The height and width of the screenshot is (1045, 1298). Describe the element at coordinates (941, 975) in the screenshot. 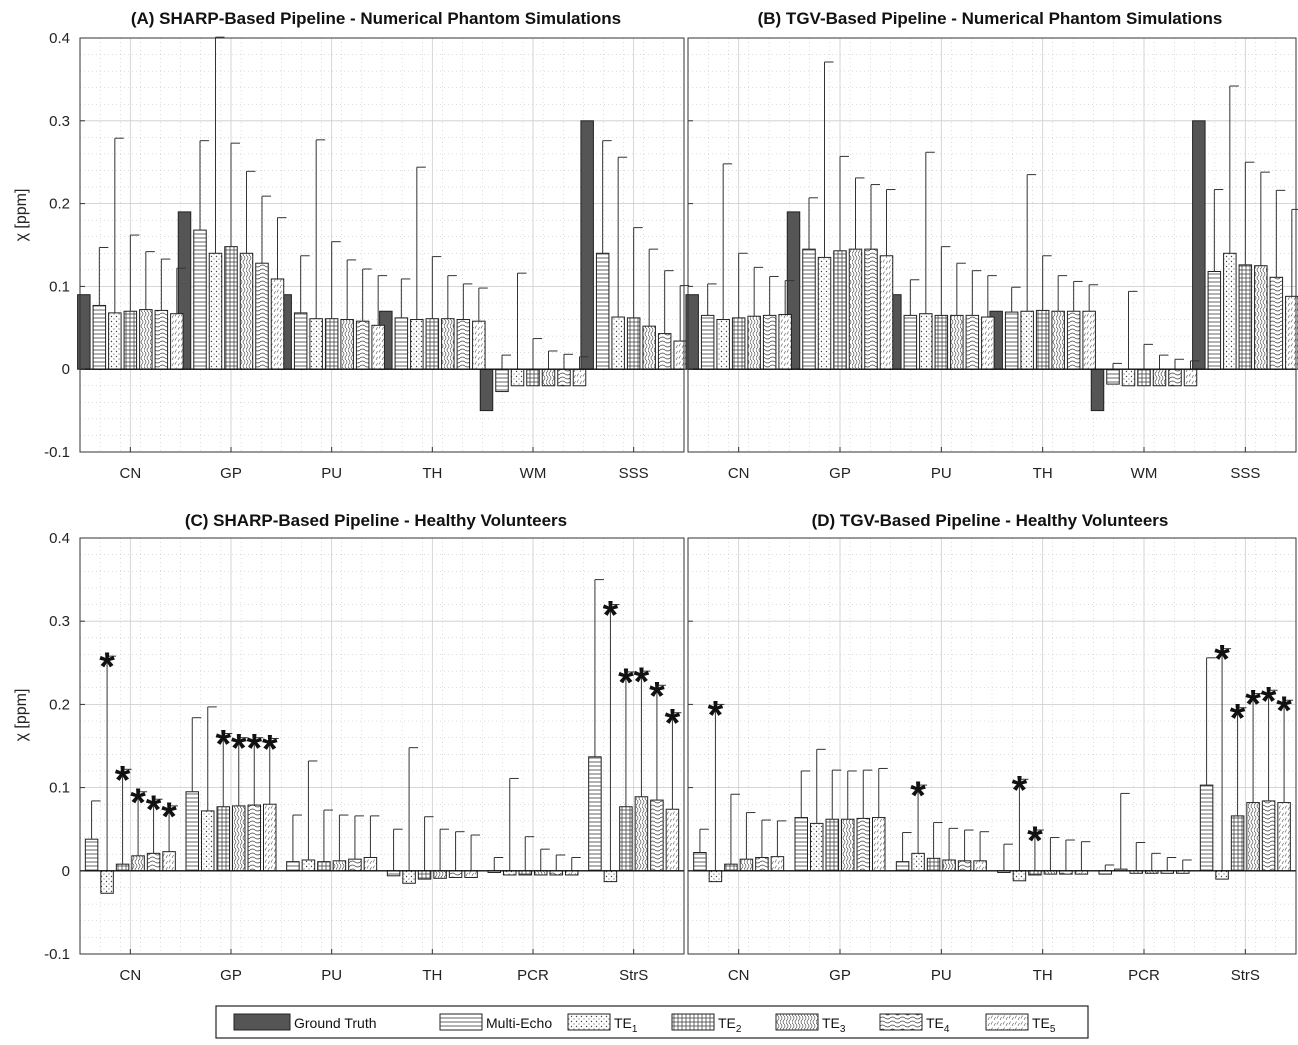

I see `panel-d-x-tick-label: PU` at that location.